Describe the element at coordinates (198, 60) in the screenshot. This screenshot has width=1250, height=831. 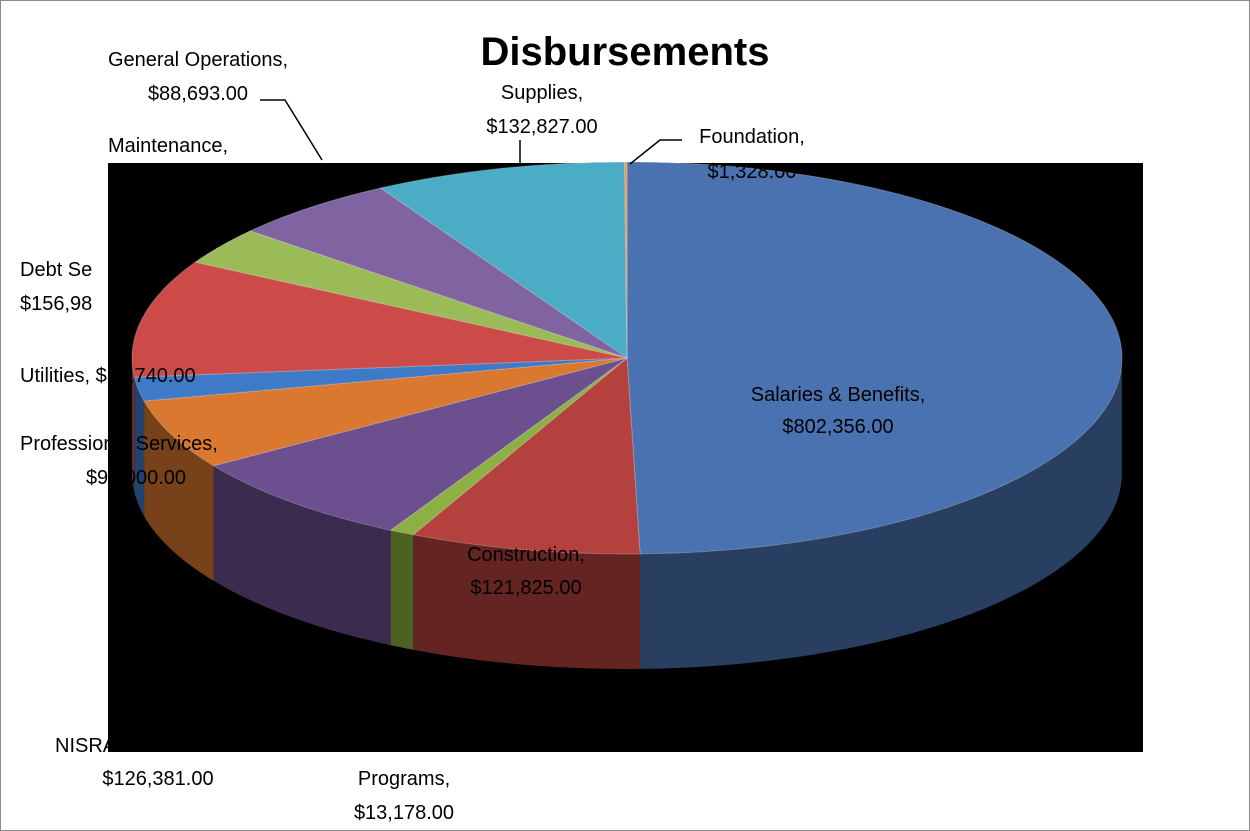
I see `label-general-operations-1: General Operations,` at that location.